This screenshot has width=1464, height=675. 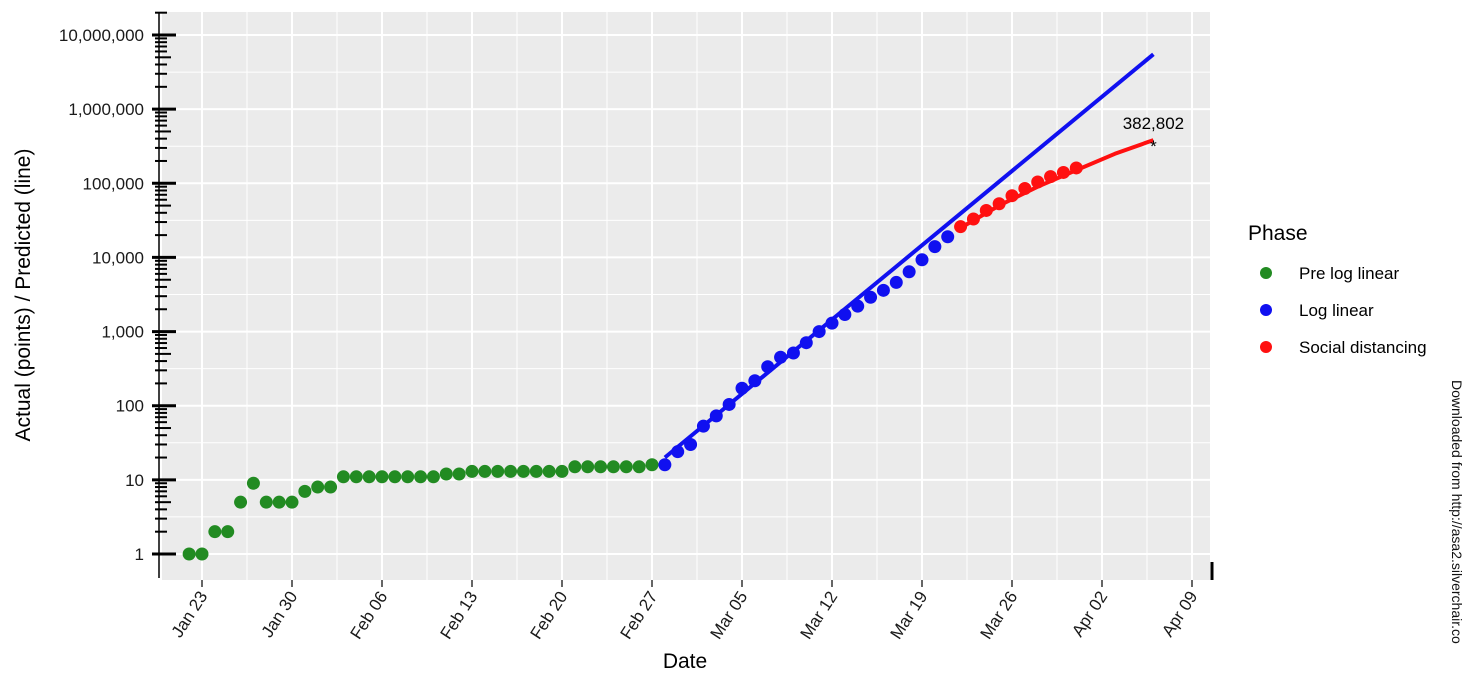 What do you see at coordinates (23, 295) in the screenshot?
I see `y-axis-title: Actual (points) / Predicted (line)` at bounding box center [23, 295].